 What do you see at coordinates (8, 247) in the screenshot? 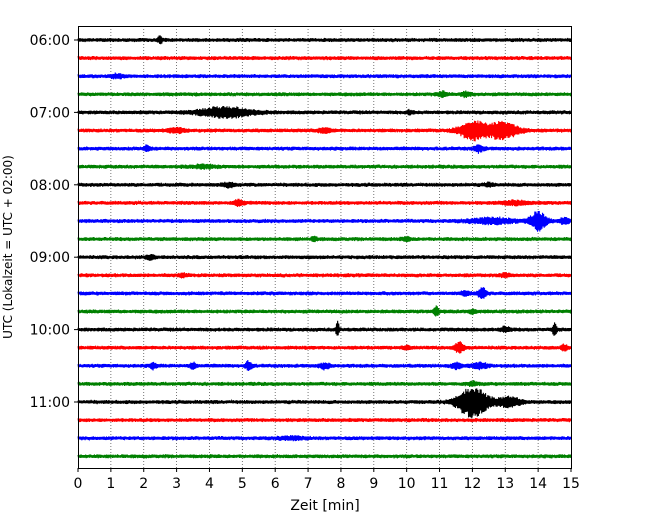
I see `y-axis-label: UTC (Lokalzeit = UTC + 02:00)` at bounding box center [8, 247].